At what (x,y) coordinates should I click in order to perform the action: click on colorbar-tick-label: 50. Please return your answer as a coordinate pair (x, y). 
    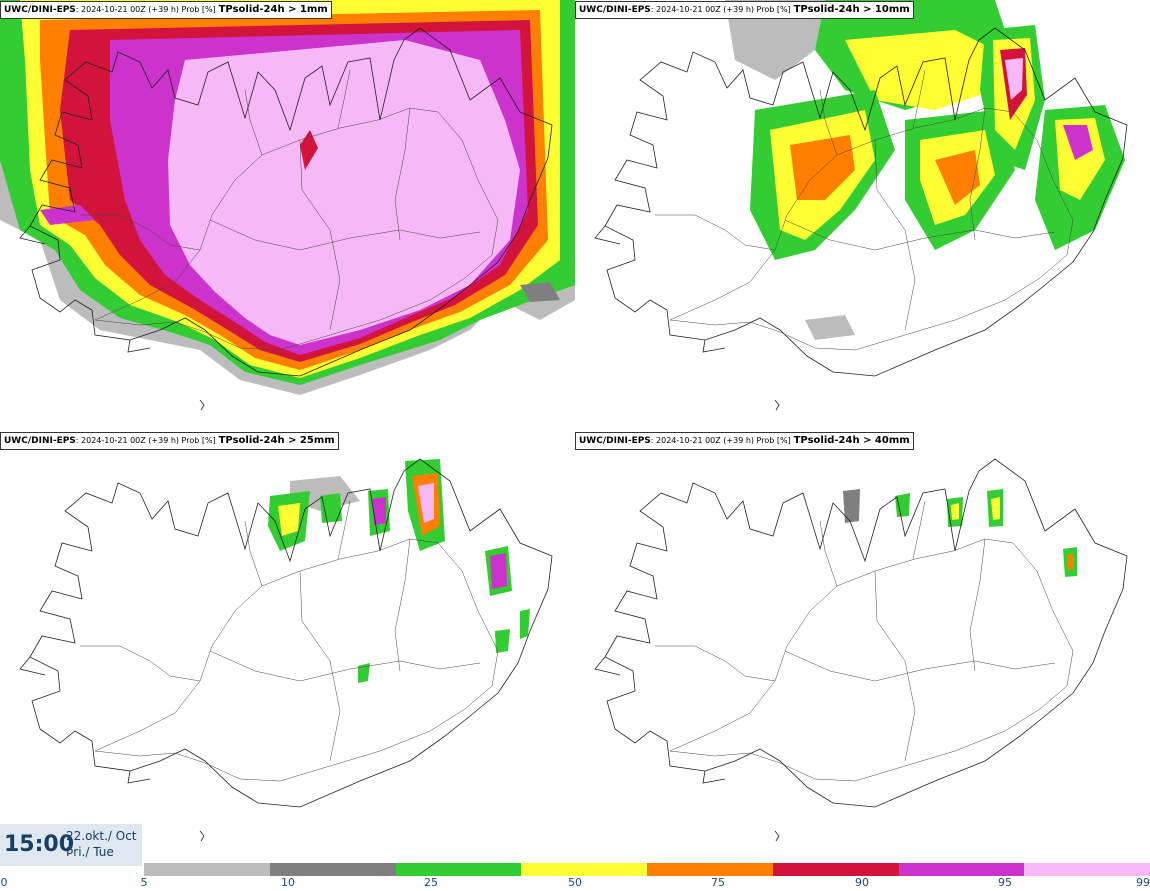
    Looking at the image, I should click on (575, 882).